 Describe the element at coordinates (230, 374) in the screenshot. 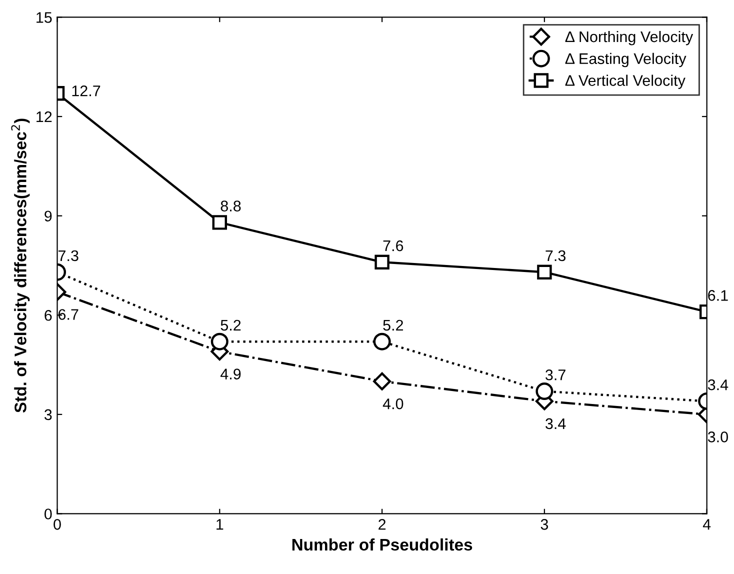

I see `data-label: 4.9` at that location.